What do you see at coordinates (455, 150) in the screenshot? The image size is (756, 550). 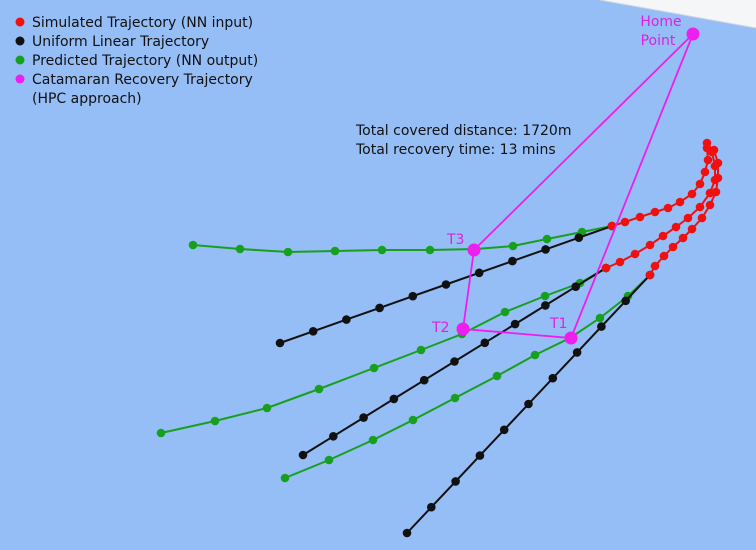 I see `time-annotation: Total recovery time: 13 mins` at bounding box center [455, 150].